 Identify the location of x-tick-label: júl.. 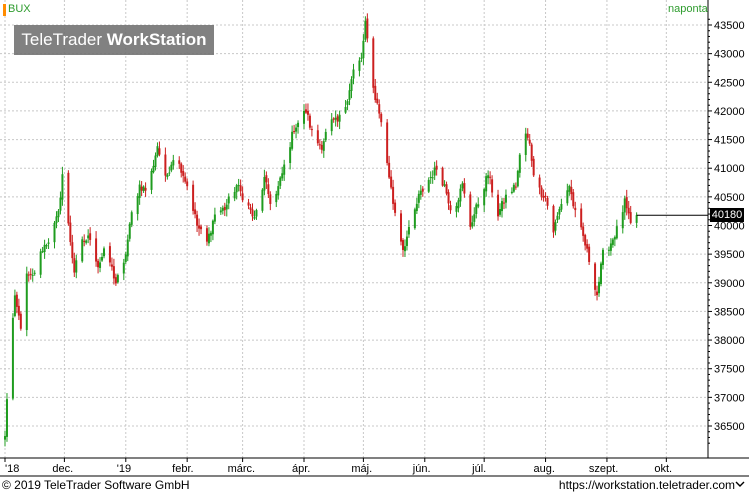
(478, 469).